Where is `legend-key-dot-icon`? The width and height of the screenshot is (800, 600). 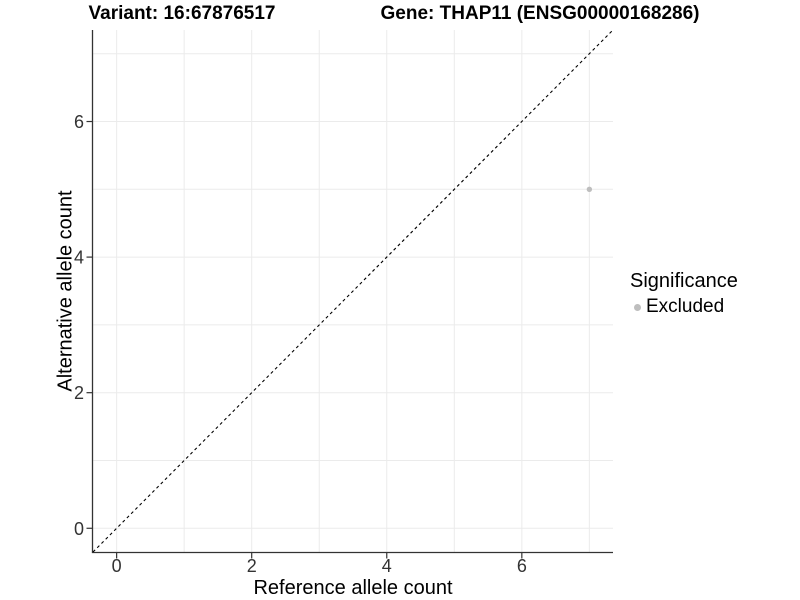 legend-key-dot-icon is located at coordinates (637, 307).